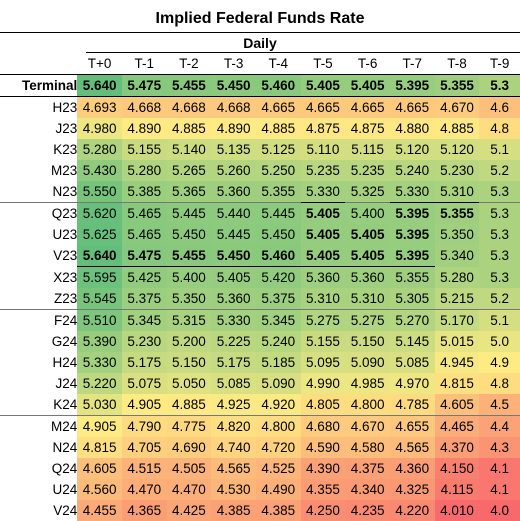 The image size is (520, 521). I want to click on column-header: T-9, so click(499, 64).